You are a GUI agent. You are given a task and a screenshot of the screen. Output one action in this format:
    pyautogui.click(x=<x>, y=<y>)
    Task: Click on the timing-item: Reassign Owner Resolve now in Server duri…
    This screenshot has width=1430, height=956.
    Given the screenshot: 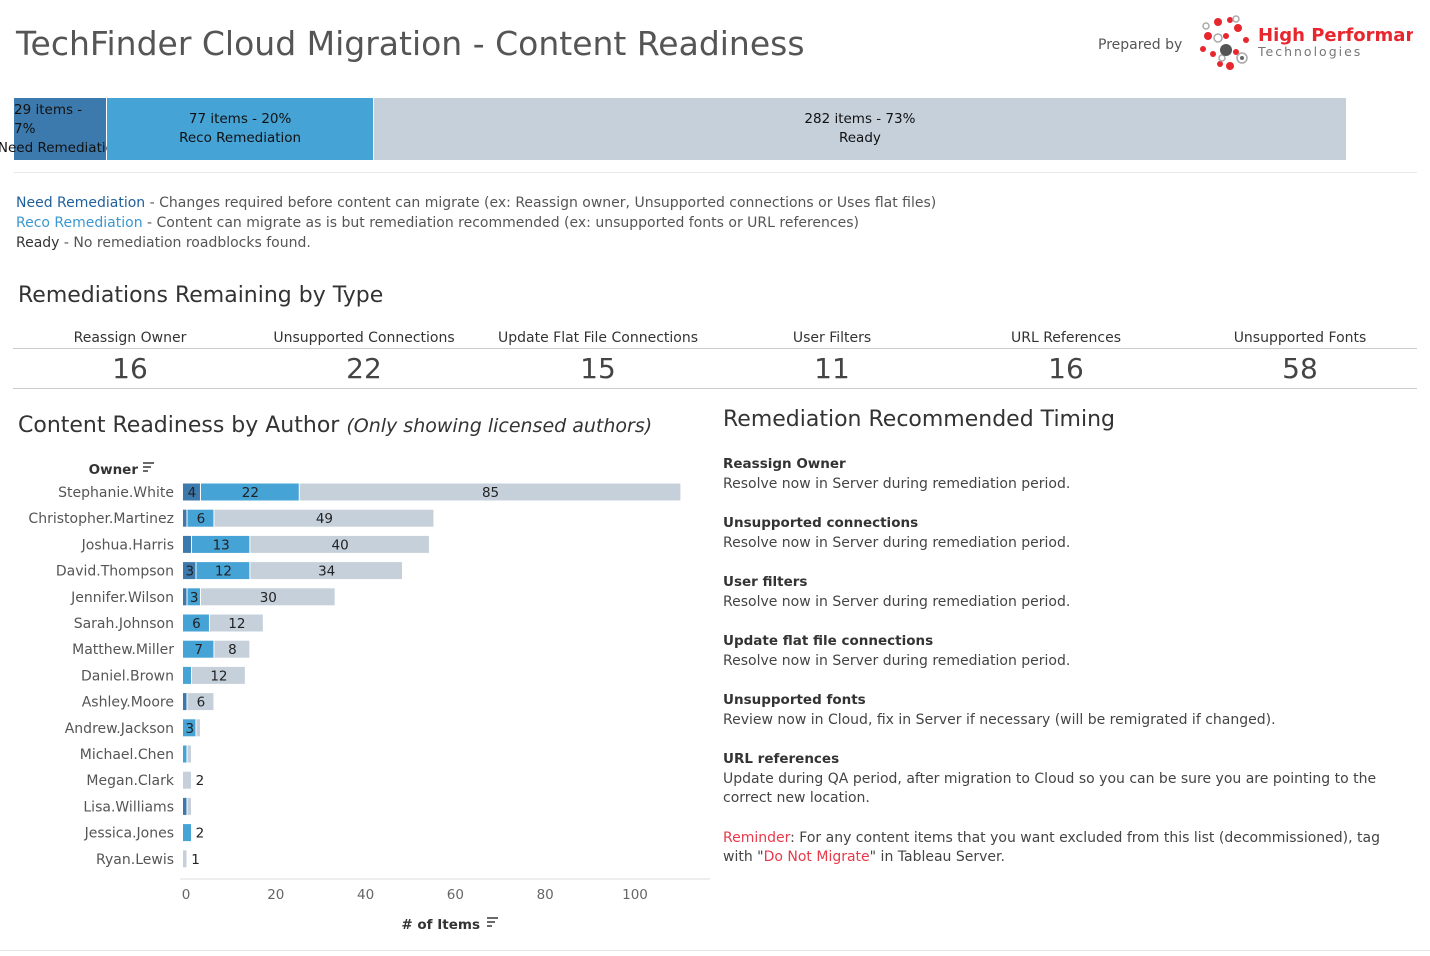 What is the action you would take?
    pyautogui.click(x=1068, y=474)
    